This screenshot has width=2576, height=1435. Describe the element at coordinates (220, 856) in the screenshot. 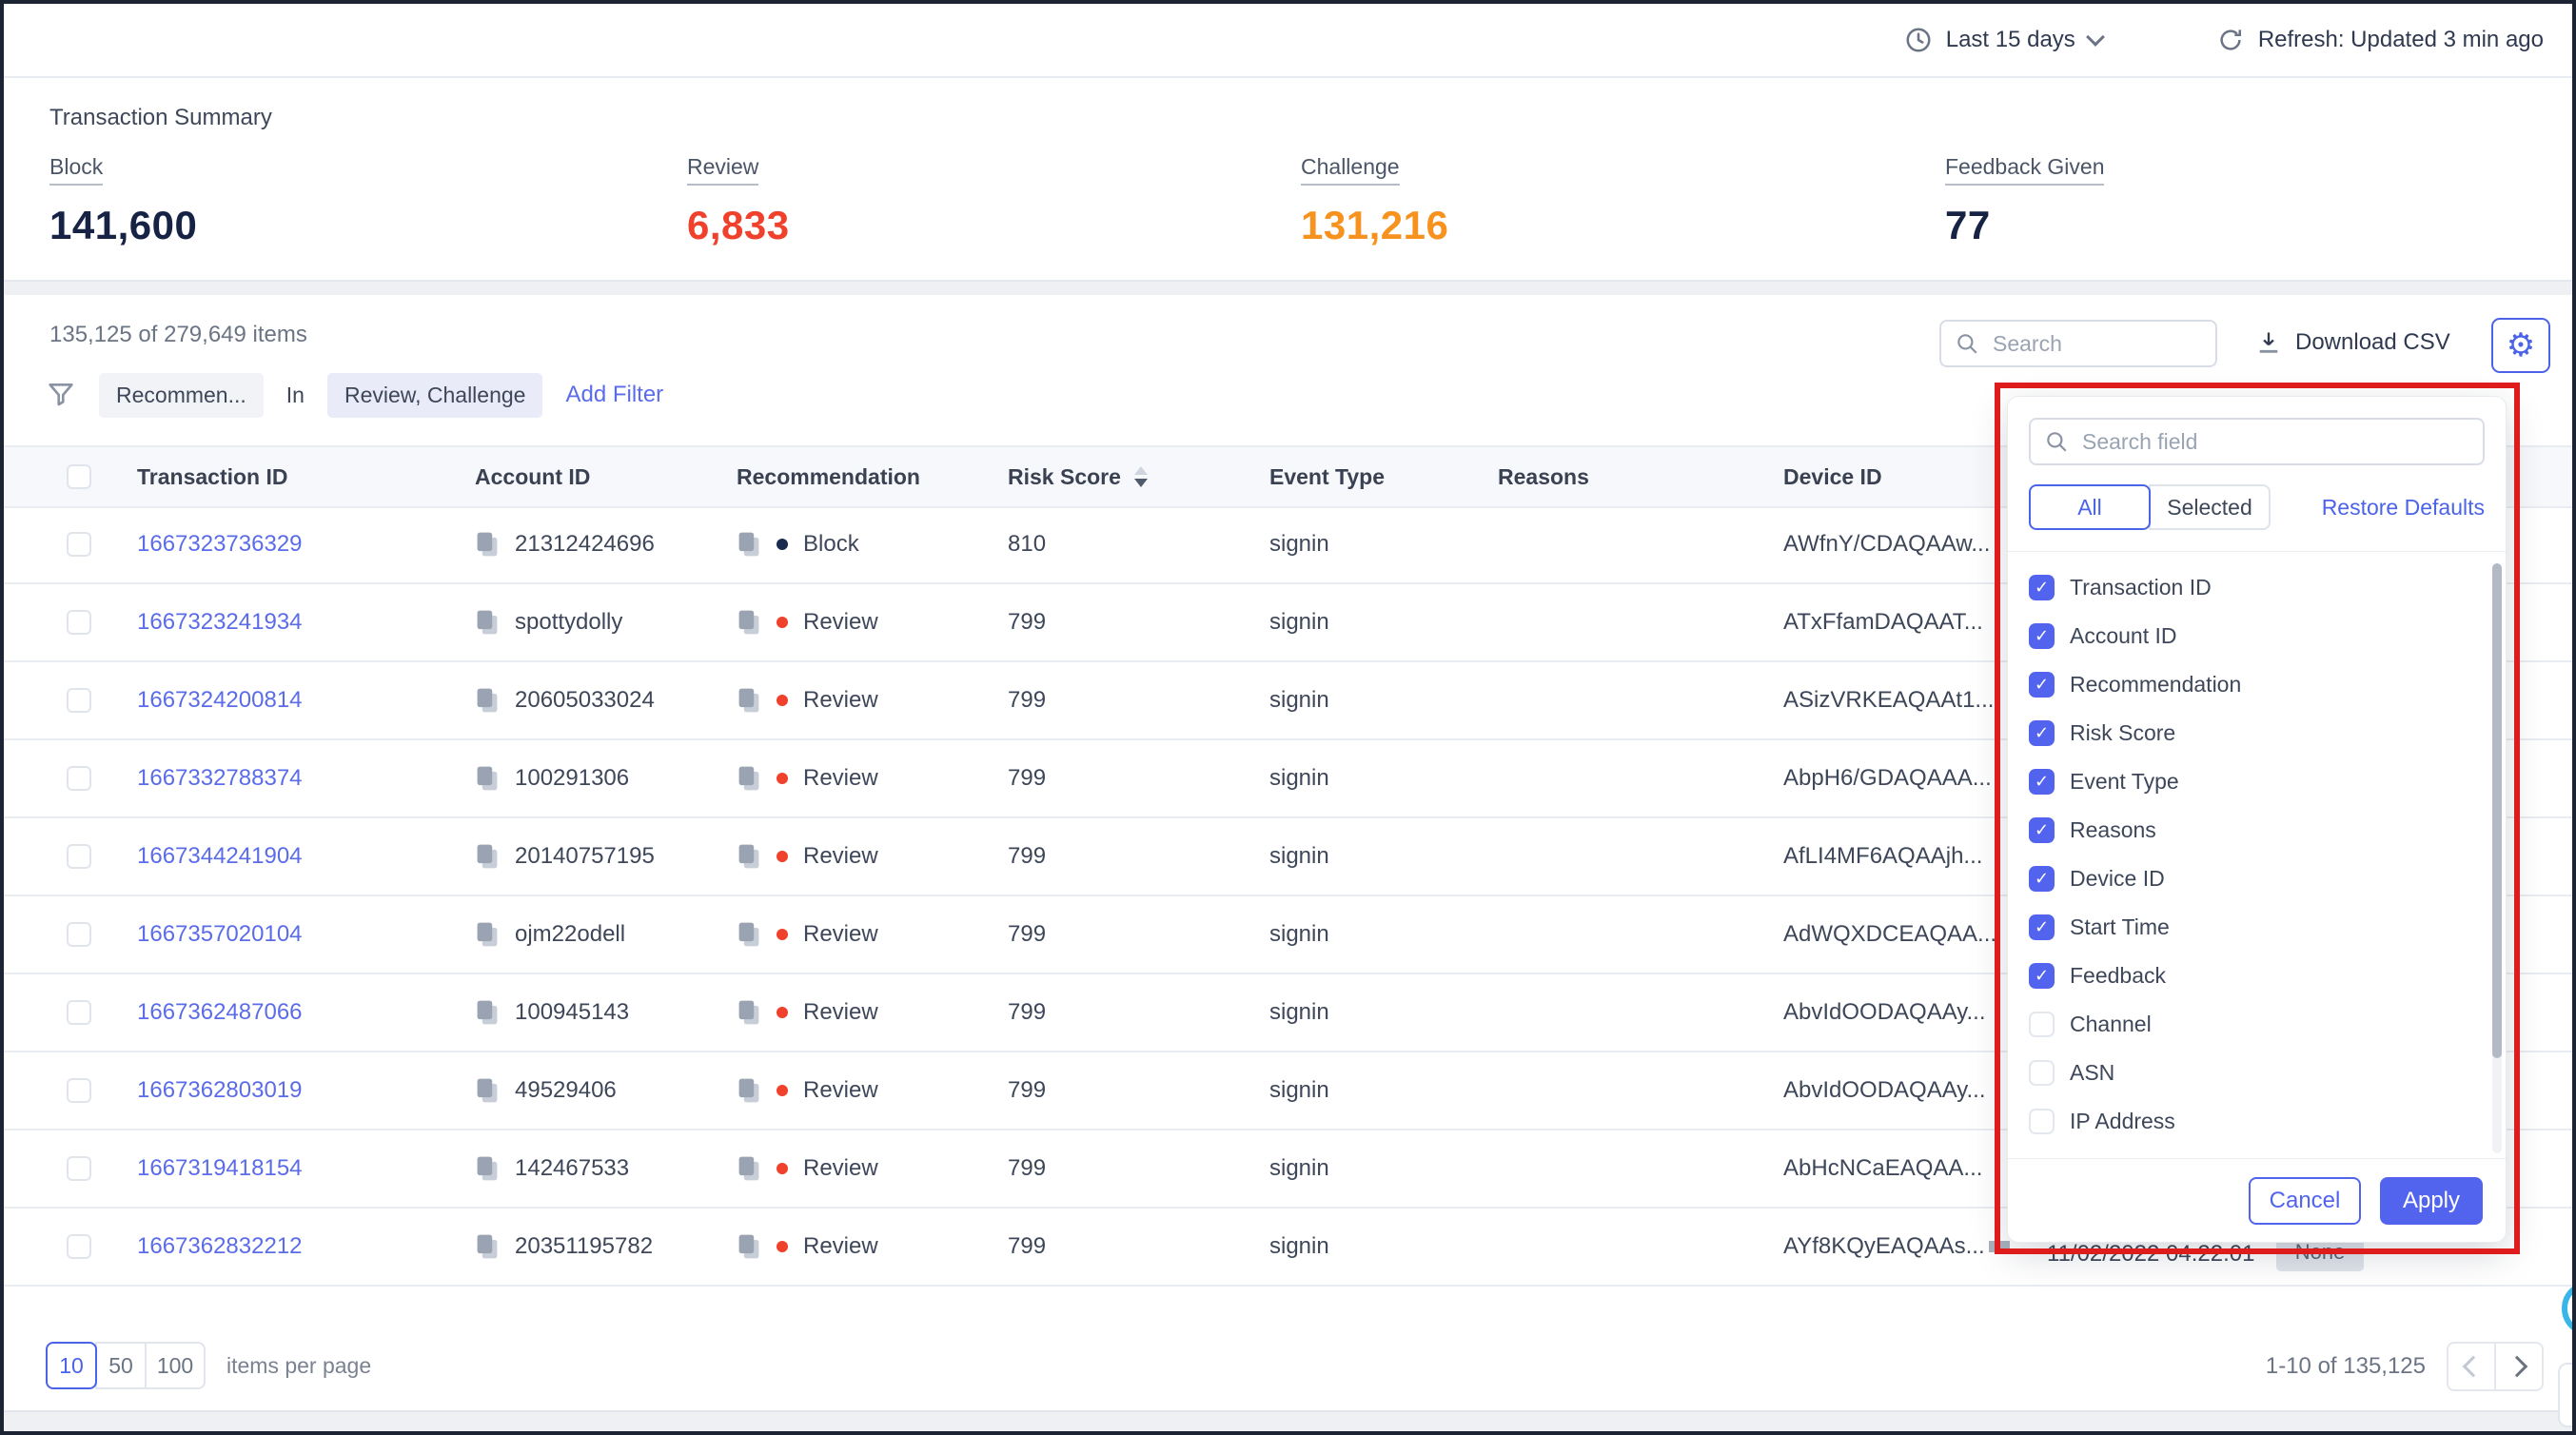

I see `transaction-id-link: 1667344241904` at that location.